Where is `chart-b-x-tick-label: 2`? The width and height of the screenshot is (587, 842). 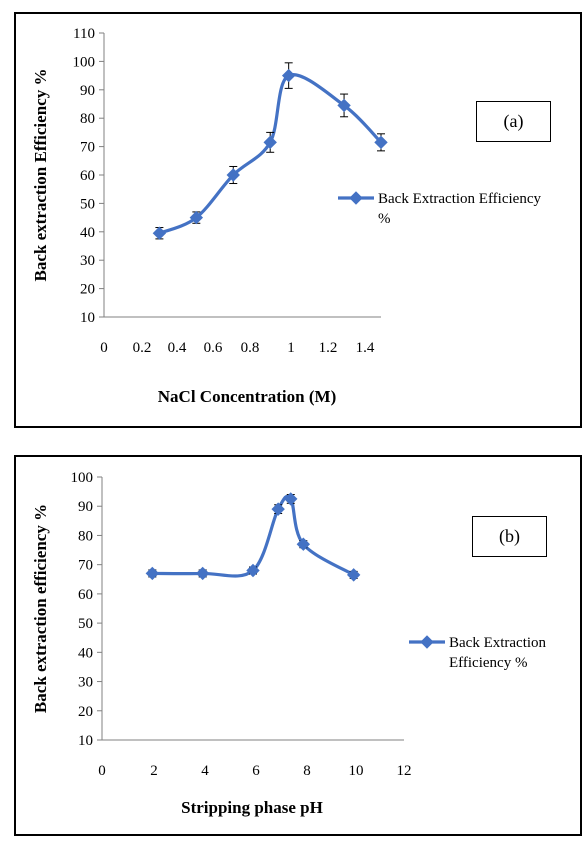
chart-b-x-tick-label: 2 is located at coordinates (154, 771).